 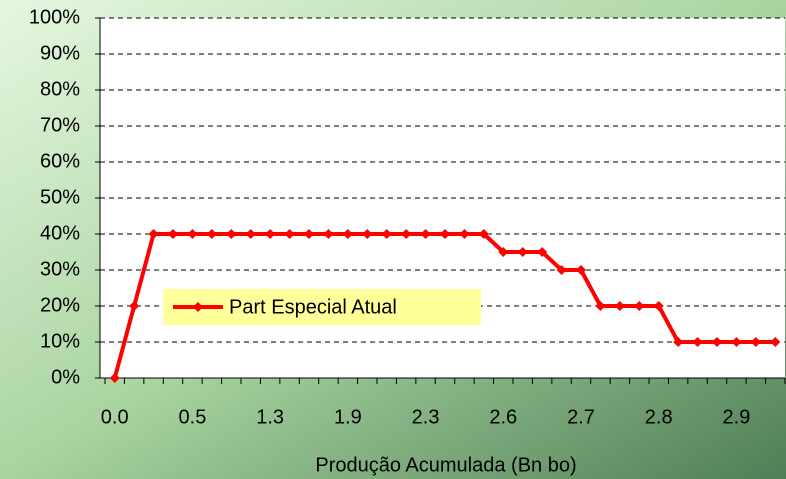 What do you see at coordinates (65, 377) in the screenshot?
I see `y-tick-label: 0%` at bounding box center [65, 377].